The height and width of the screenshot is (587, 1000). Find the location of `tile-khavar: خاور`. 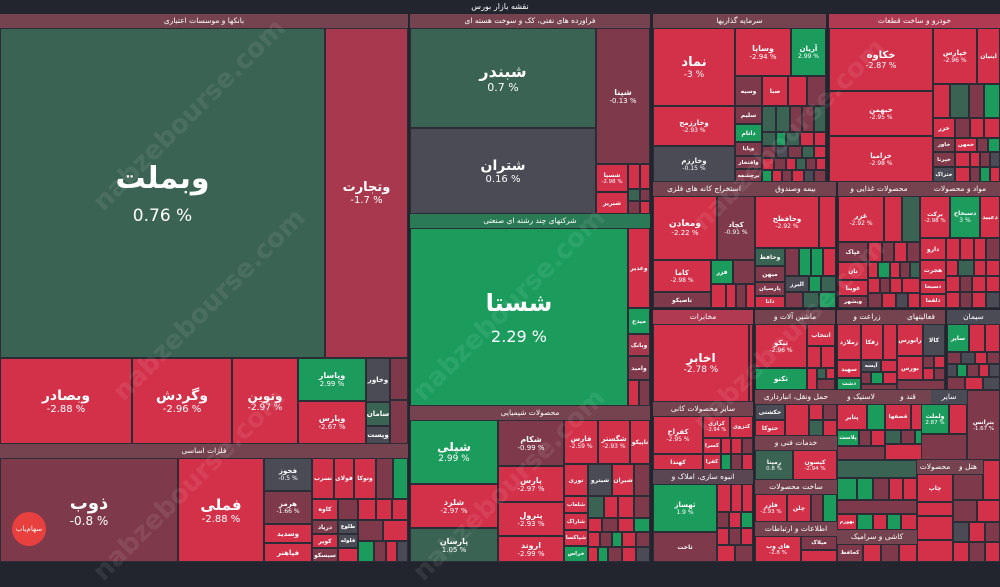

tile-khavar: خاور is located at coordinates (944, 145).